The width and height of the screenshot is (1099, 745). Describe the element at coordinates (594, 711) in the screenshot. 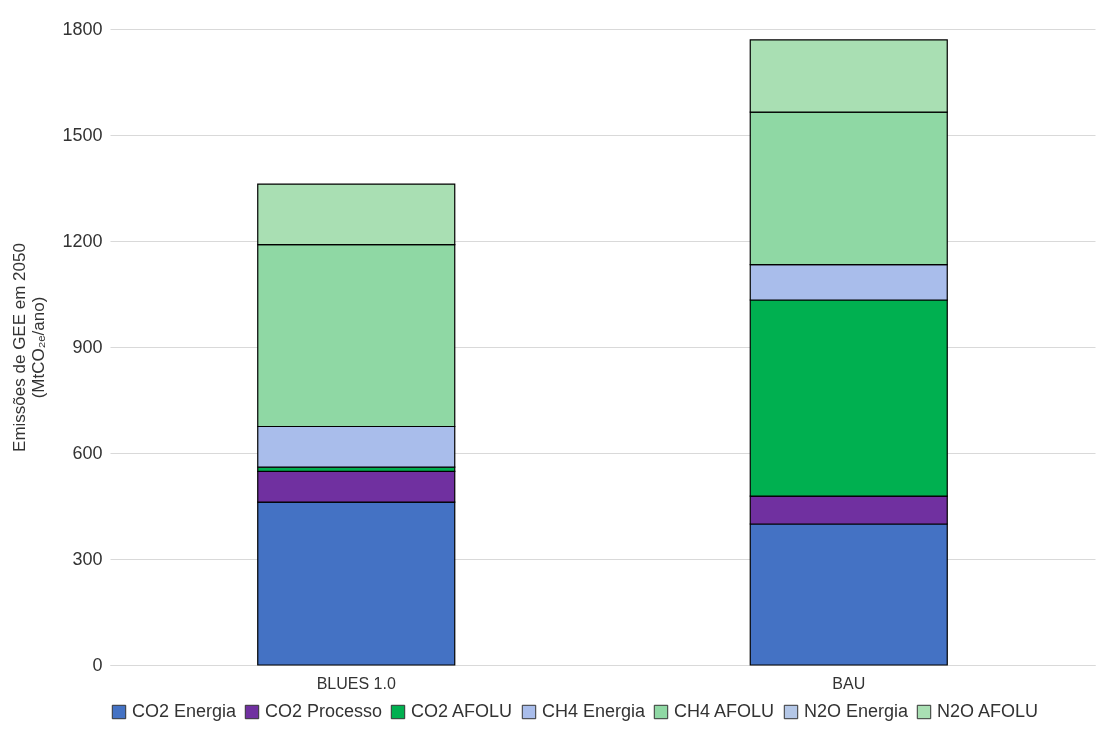

I see `legend-label: CH4 Energia` at that location.